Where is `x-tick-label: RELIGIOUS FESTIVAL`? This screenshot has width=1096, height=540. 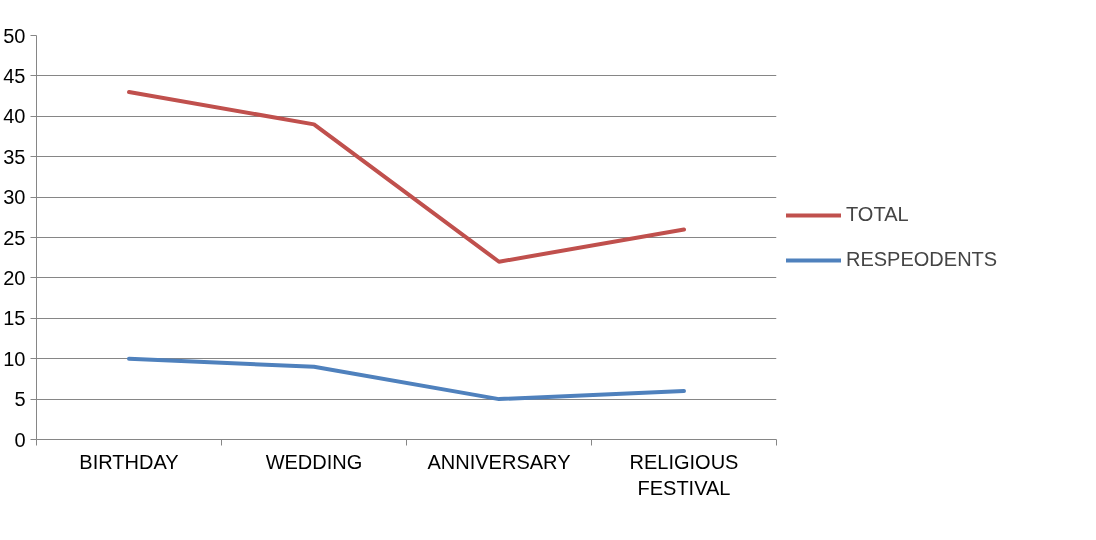
x-tick-label: RELIGIOUS FESTIVAL is located at coordinates (684, 474).